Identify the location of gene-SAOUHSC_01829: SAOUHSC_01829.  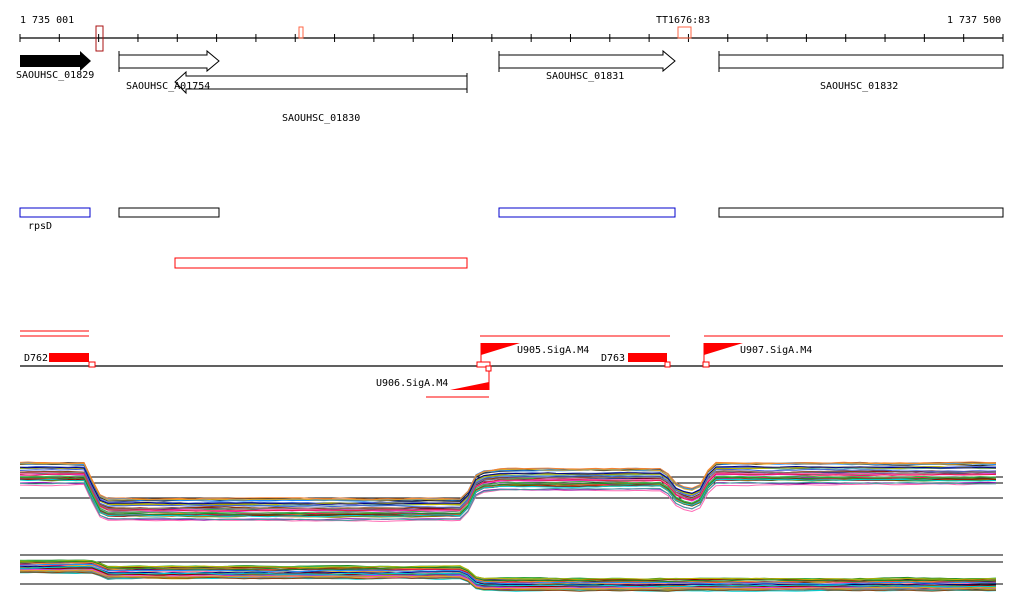
(55, 66).